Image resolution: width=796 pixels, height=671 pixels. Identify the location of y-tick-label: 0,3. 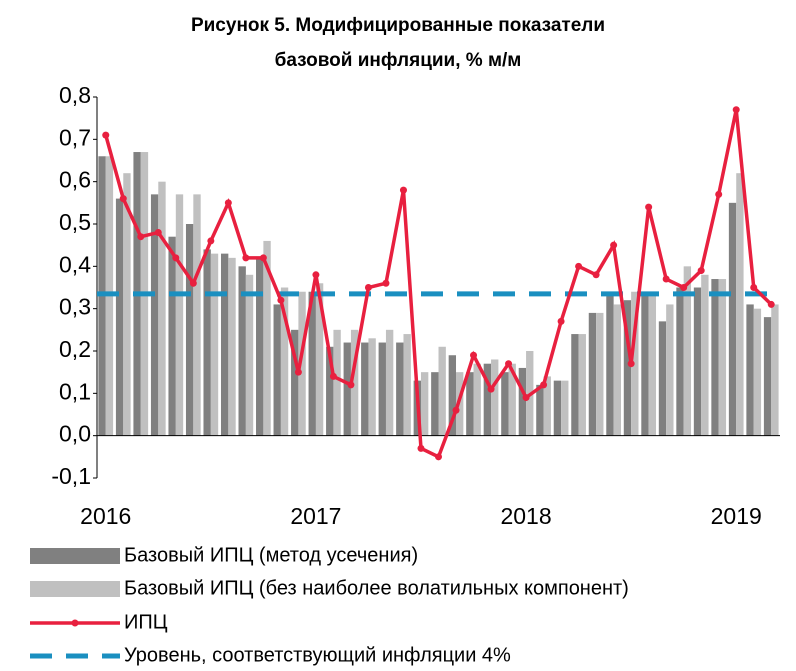
(75, 307).